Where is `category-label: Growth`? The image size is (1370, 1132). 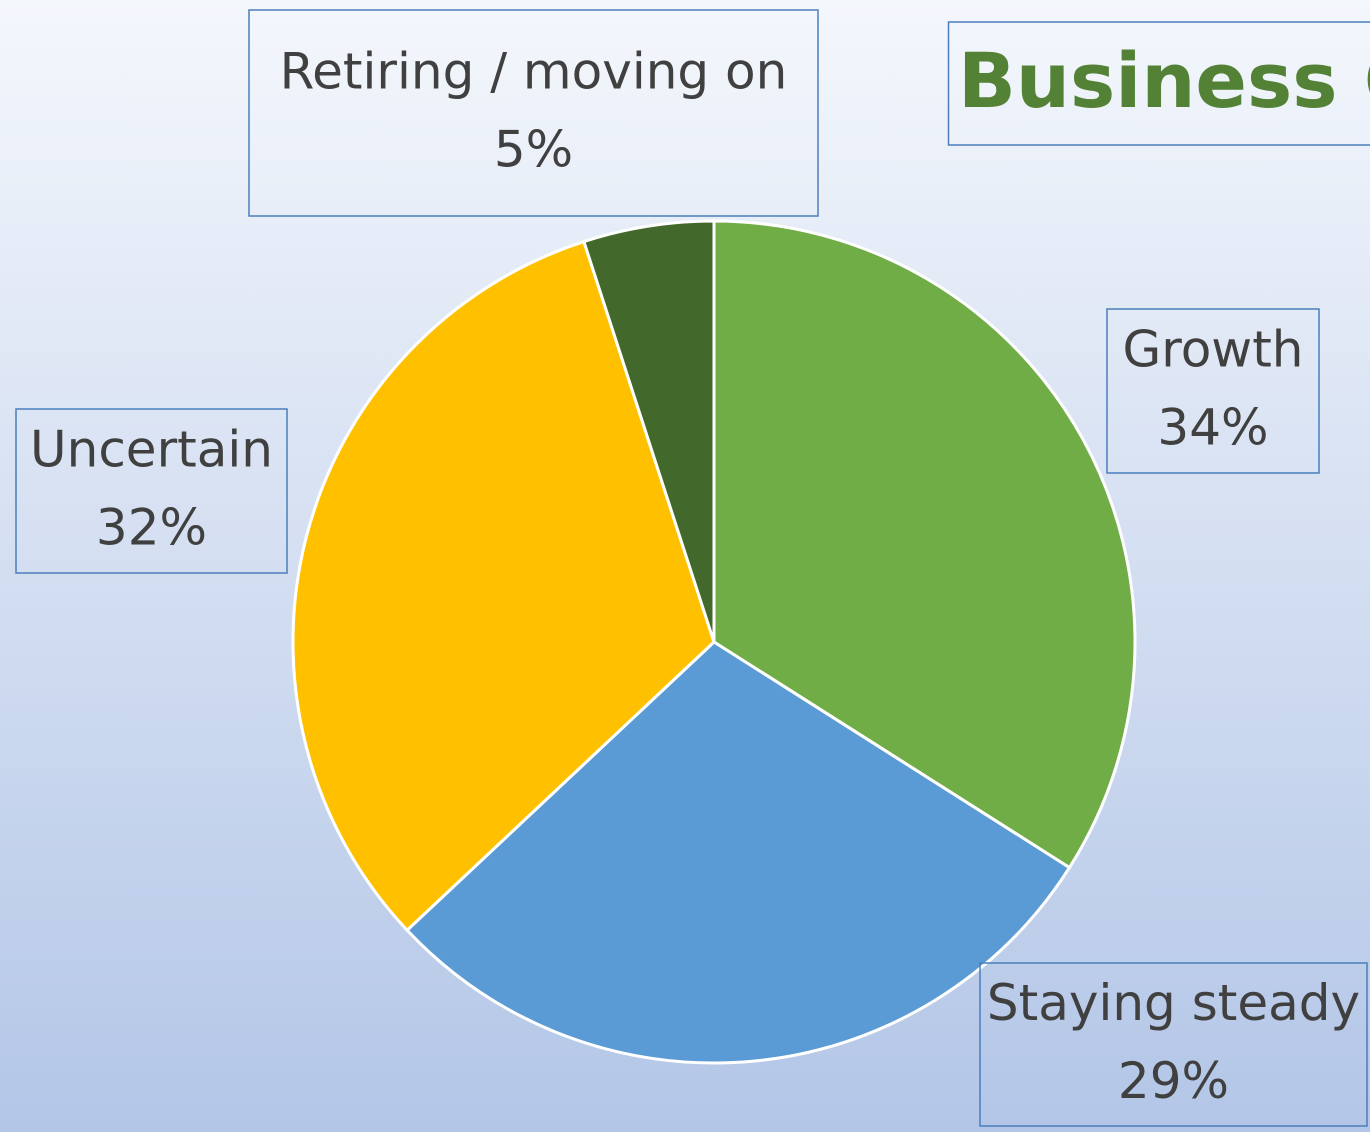 category-label: Growth is located at coordinates (1213, 350).